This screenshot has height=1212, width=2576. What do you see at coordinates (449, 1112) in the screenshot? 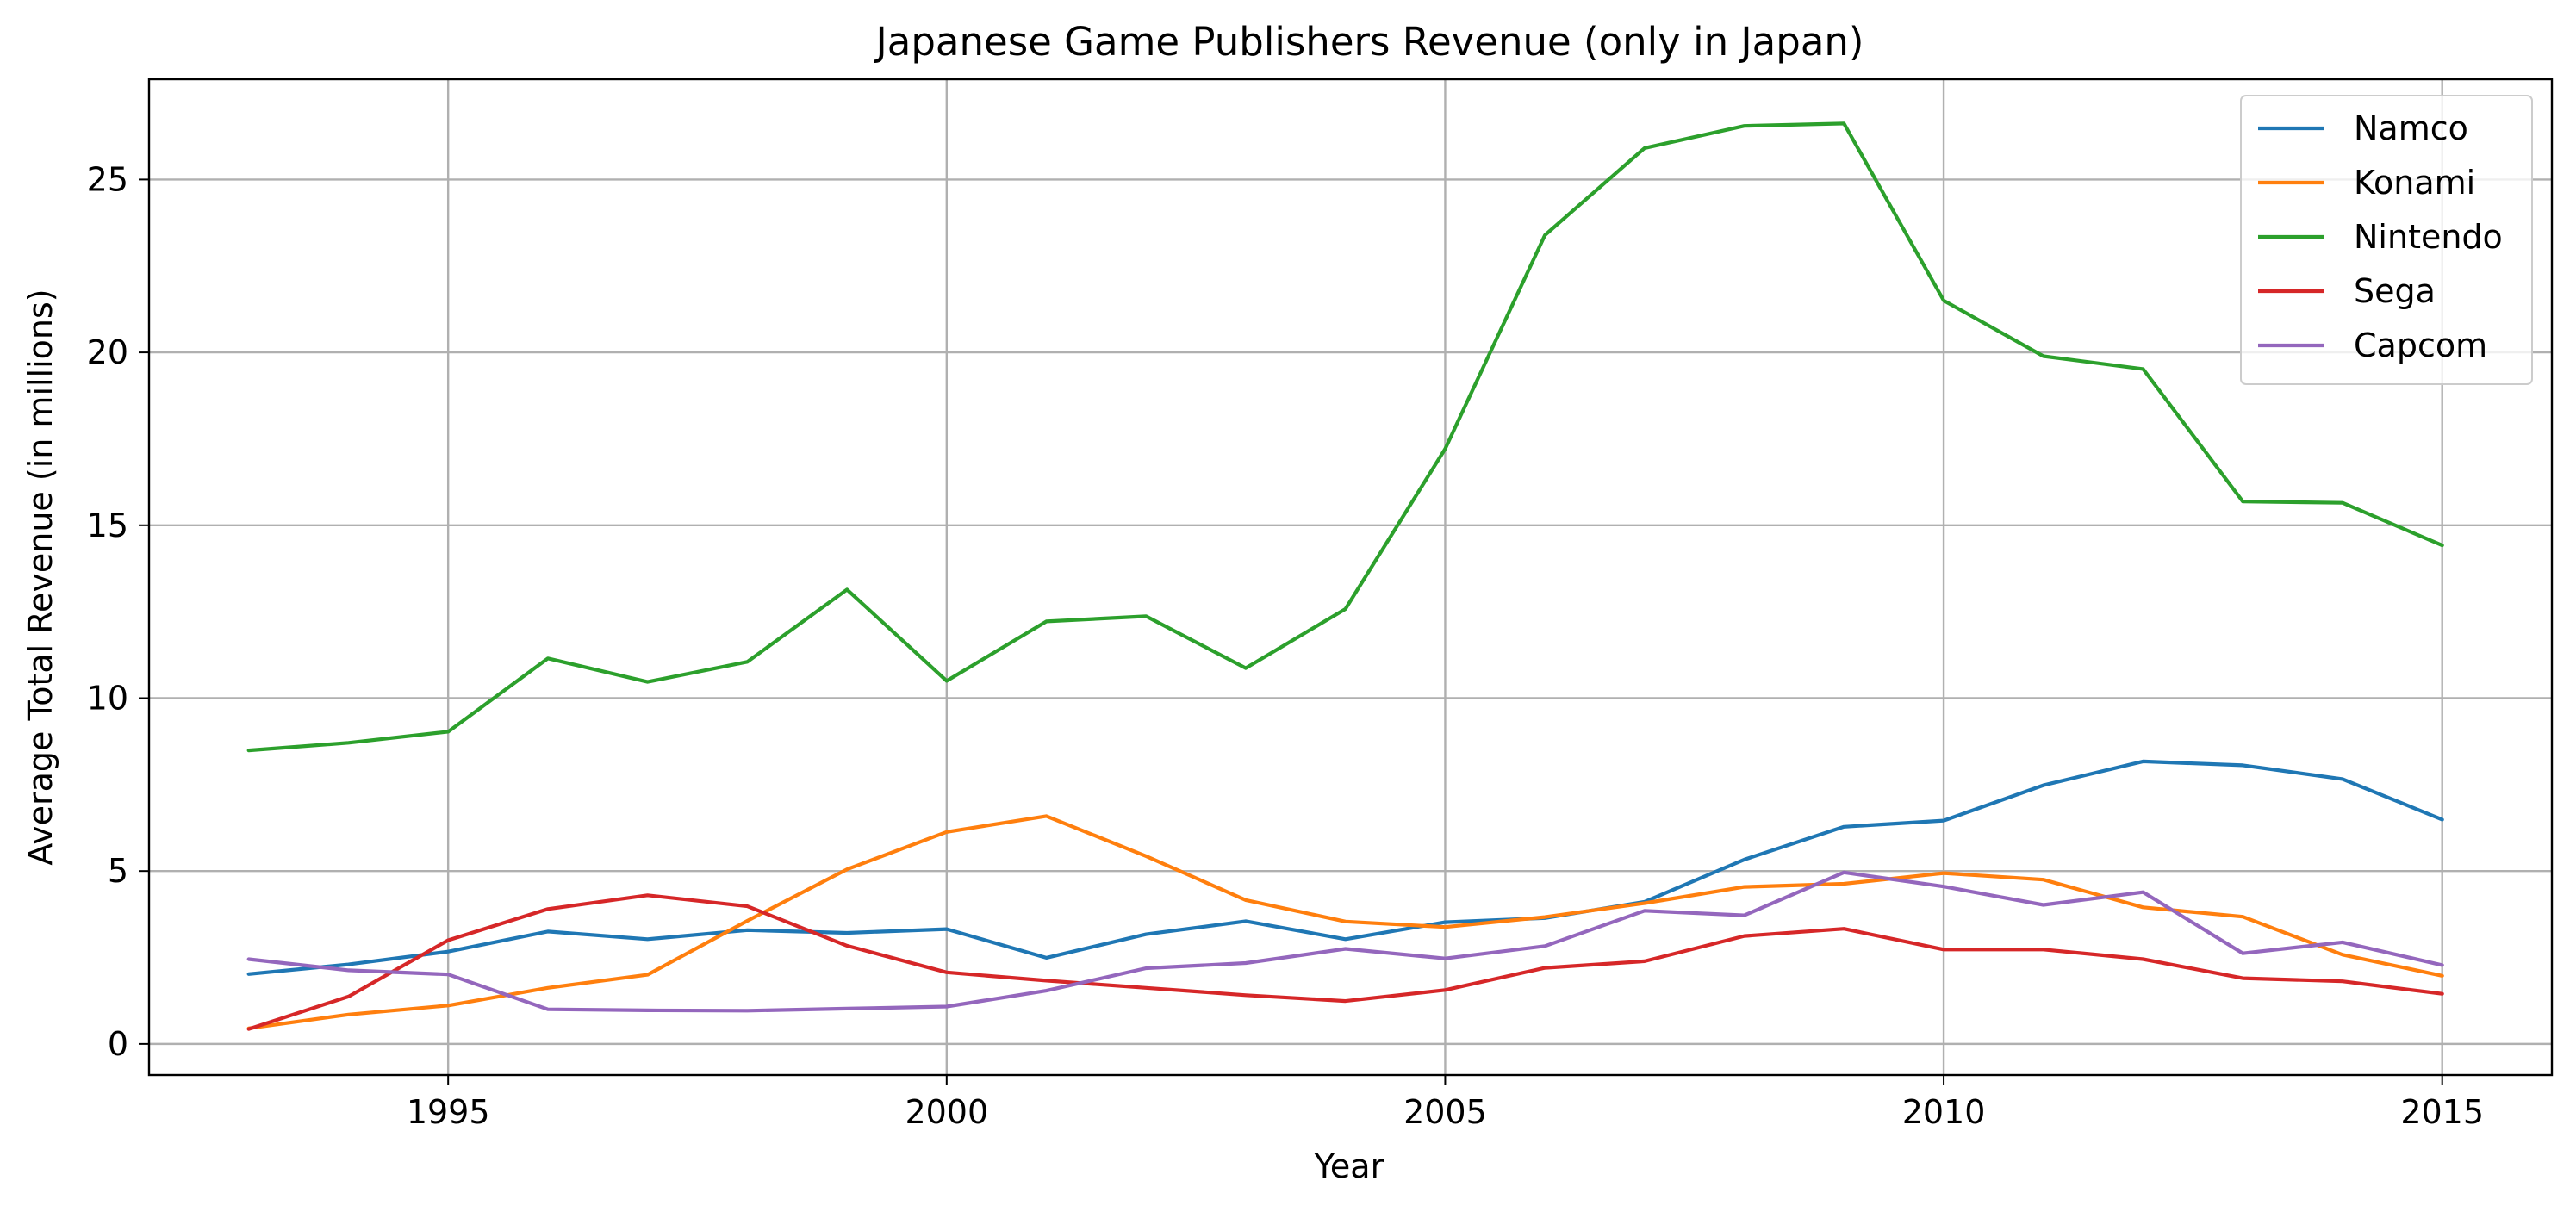
I see `x-tick-label: 1995` at bounding box center [449, 1112].